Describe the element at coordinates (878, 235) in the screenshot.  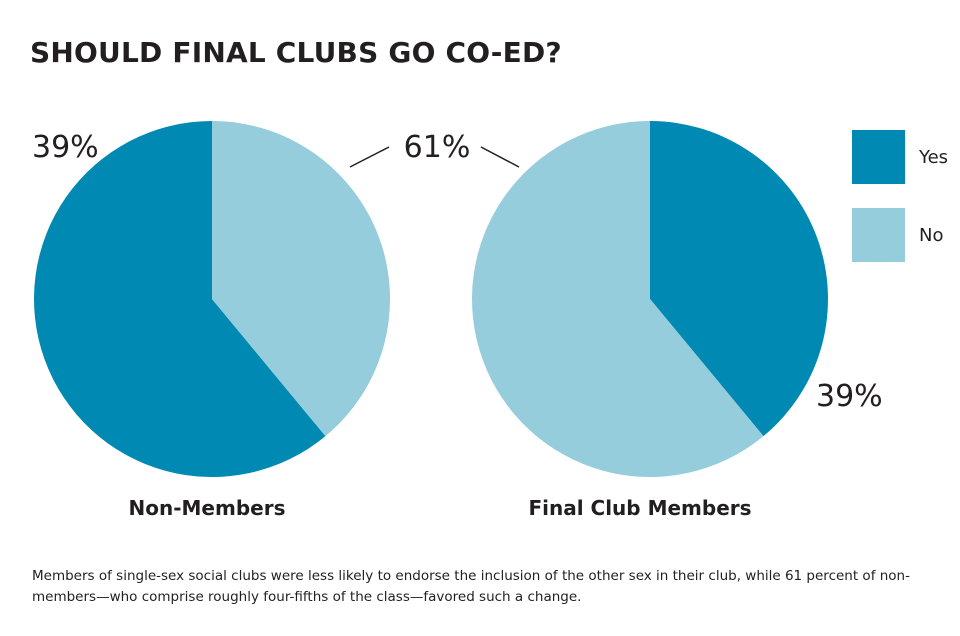
I see `legend-swatch-no` at that location.